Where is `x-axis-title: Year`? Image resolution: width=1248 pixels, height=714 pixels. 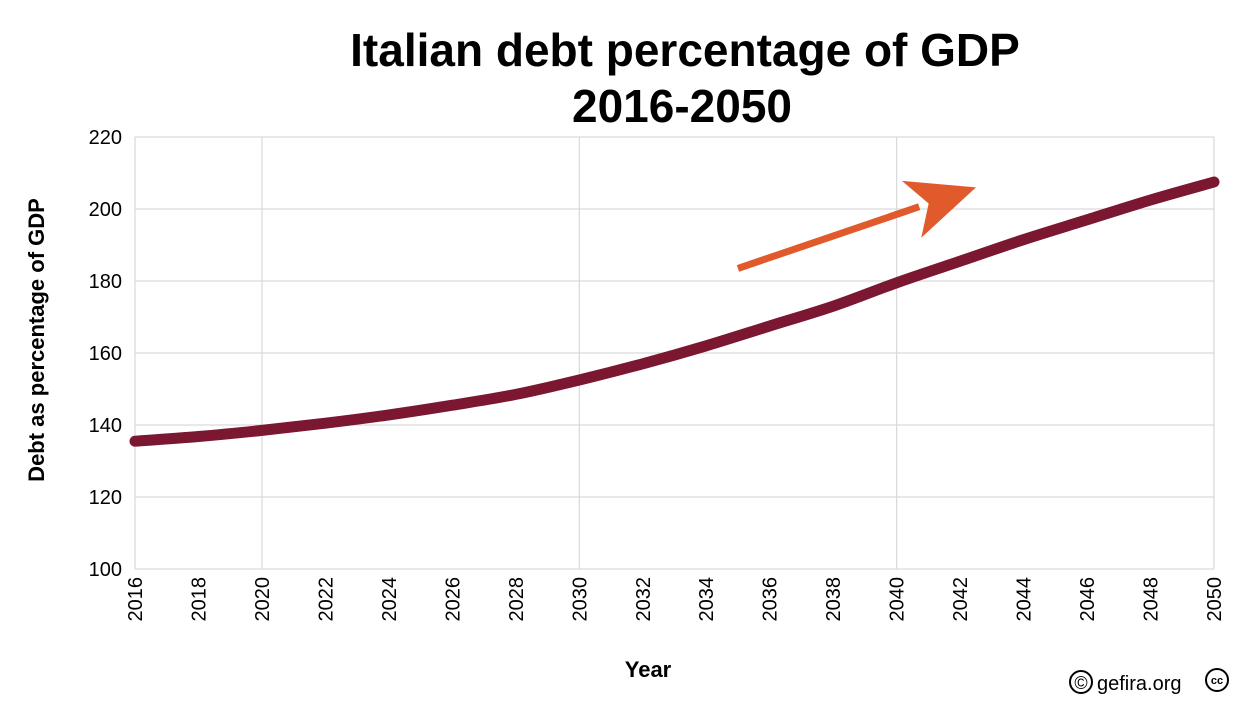 x-axis-title: Year is located at coordinates (648, 669).